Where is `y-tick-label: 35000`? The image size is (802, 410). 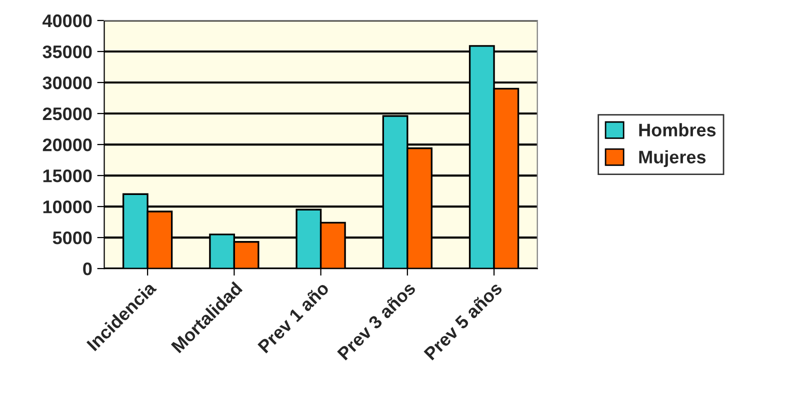 y-tick-label: 35000 is located at coordinates (67, 51).